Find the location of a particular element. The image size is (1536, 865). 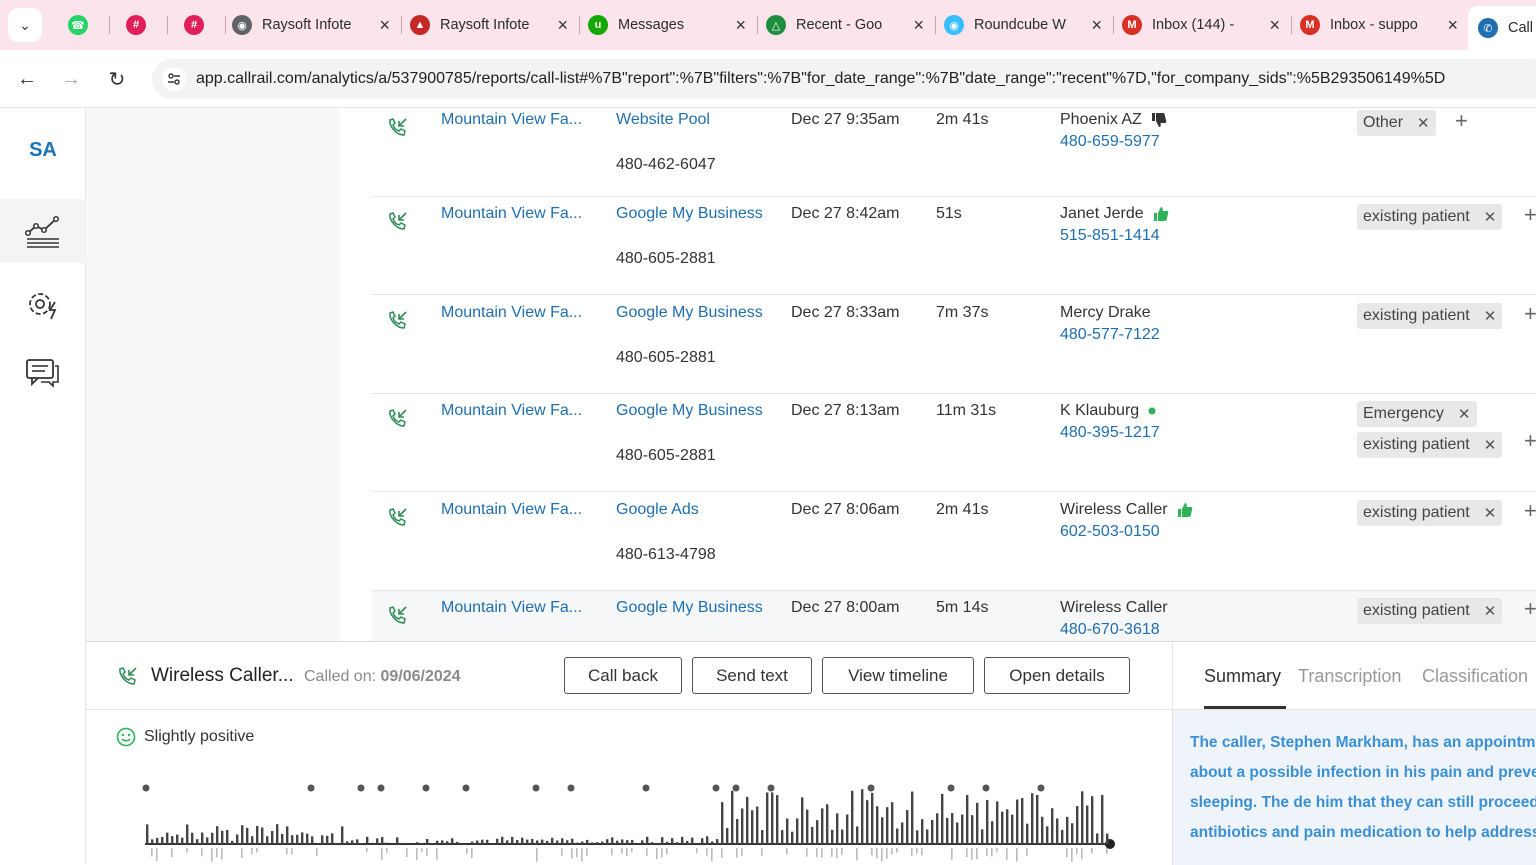

tab-summary: Summary is located at coordinates (1242, 676).